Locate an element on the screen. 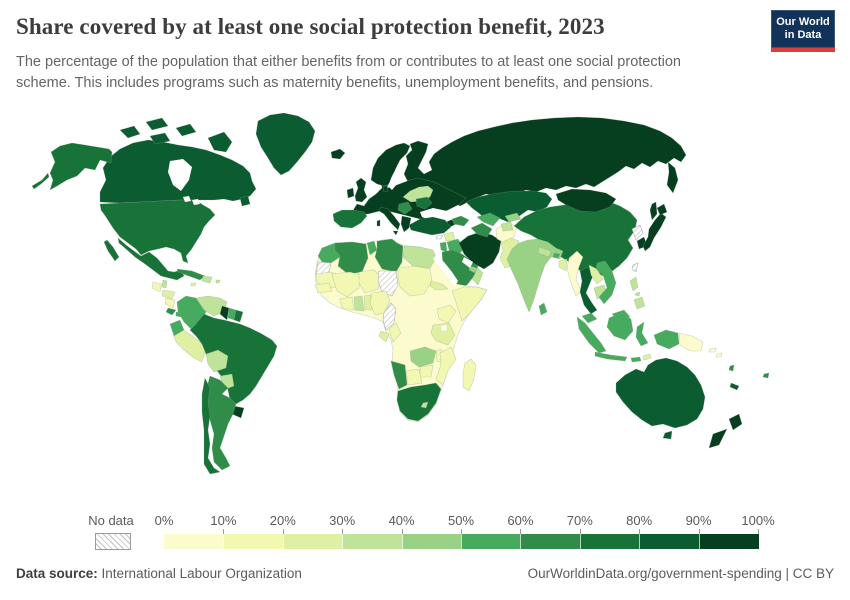 The height and width of the screenshot is (600, 850). country-malaysia is located at coordinates (589, 318).